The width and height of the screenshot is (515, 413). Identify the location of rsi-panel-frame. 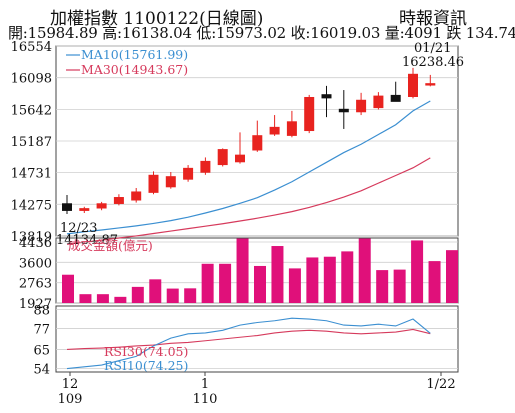
(257, 339).